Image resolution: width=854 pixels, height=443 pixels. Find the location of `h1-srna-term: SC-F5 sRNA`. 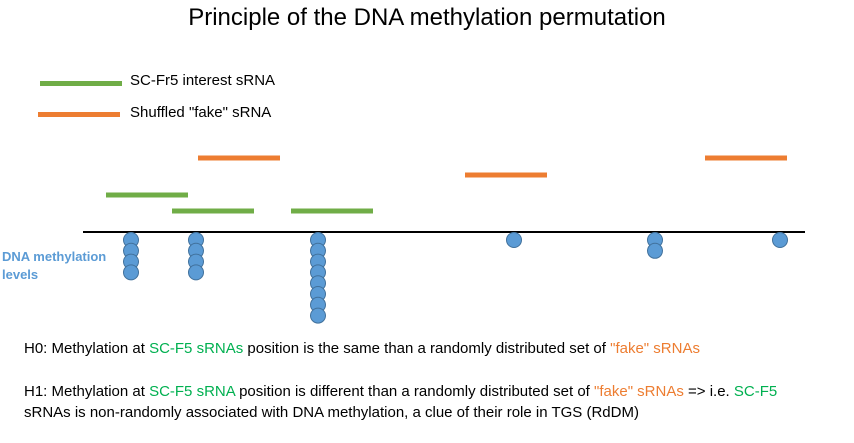

h1-srna-term: SC-F5 sRNA is located at coordinates (192, 391).